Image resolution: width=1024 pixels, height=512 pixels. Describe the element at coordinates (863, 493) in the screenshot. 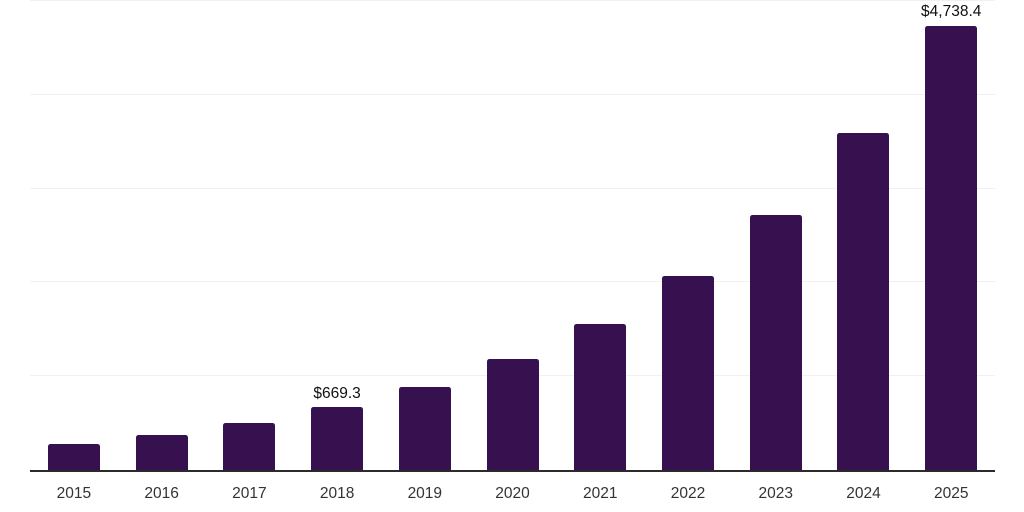

I see `x-tick-2024: 2024` at that location.